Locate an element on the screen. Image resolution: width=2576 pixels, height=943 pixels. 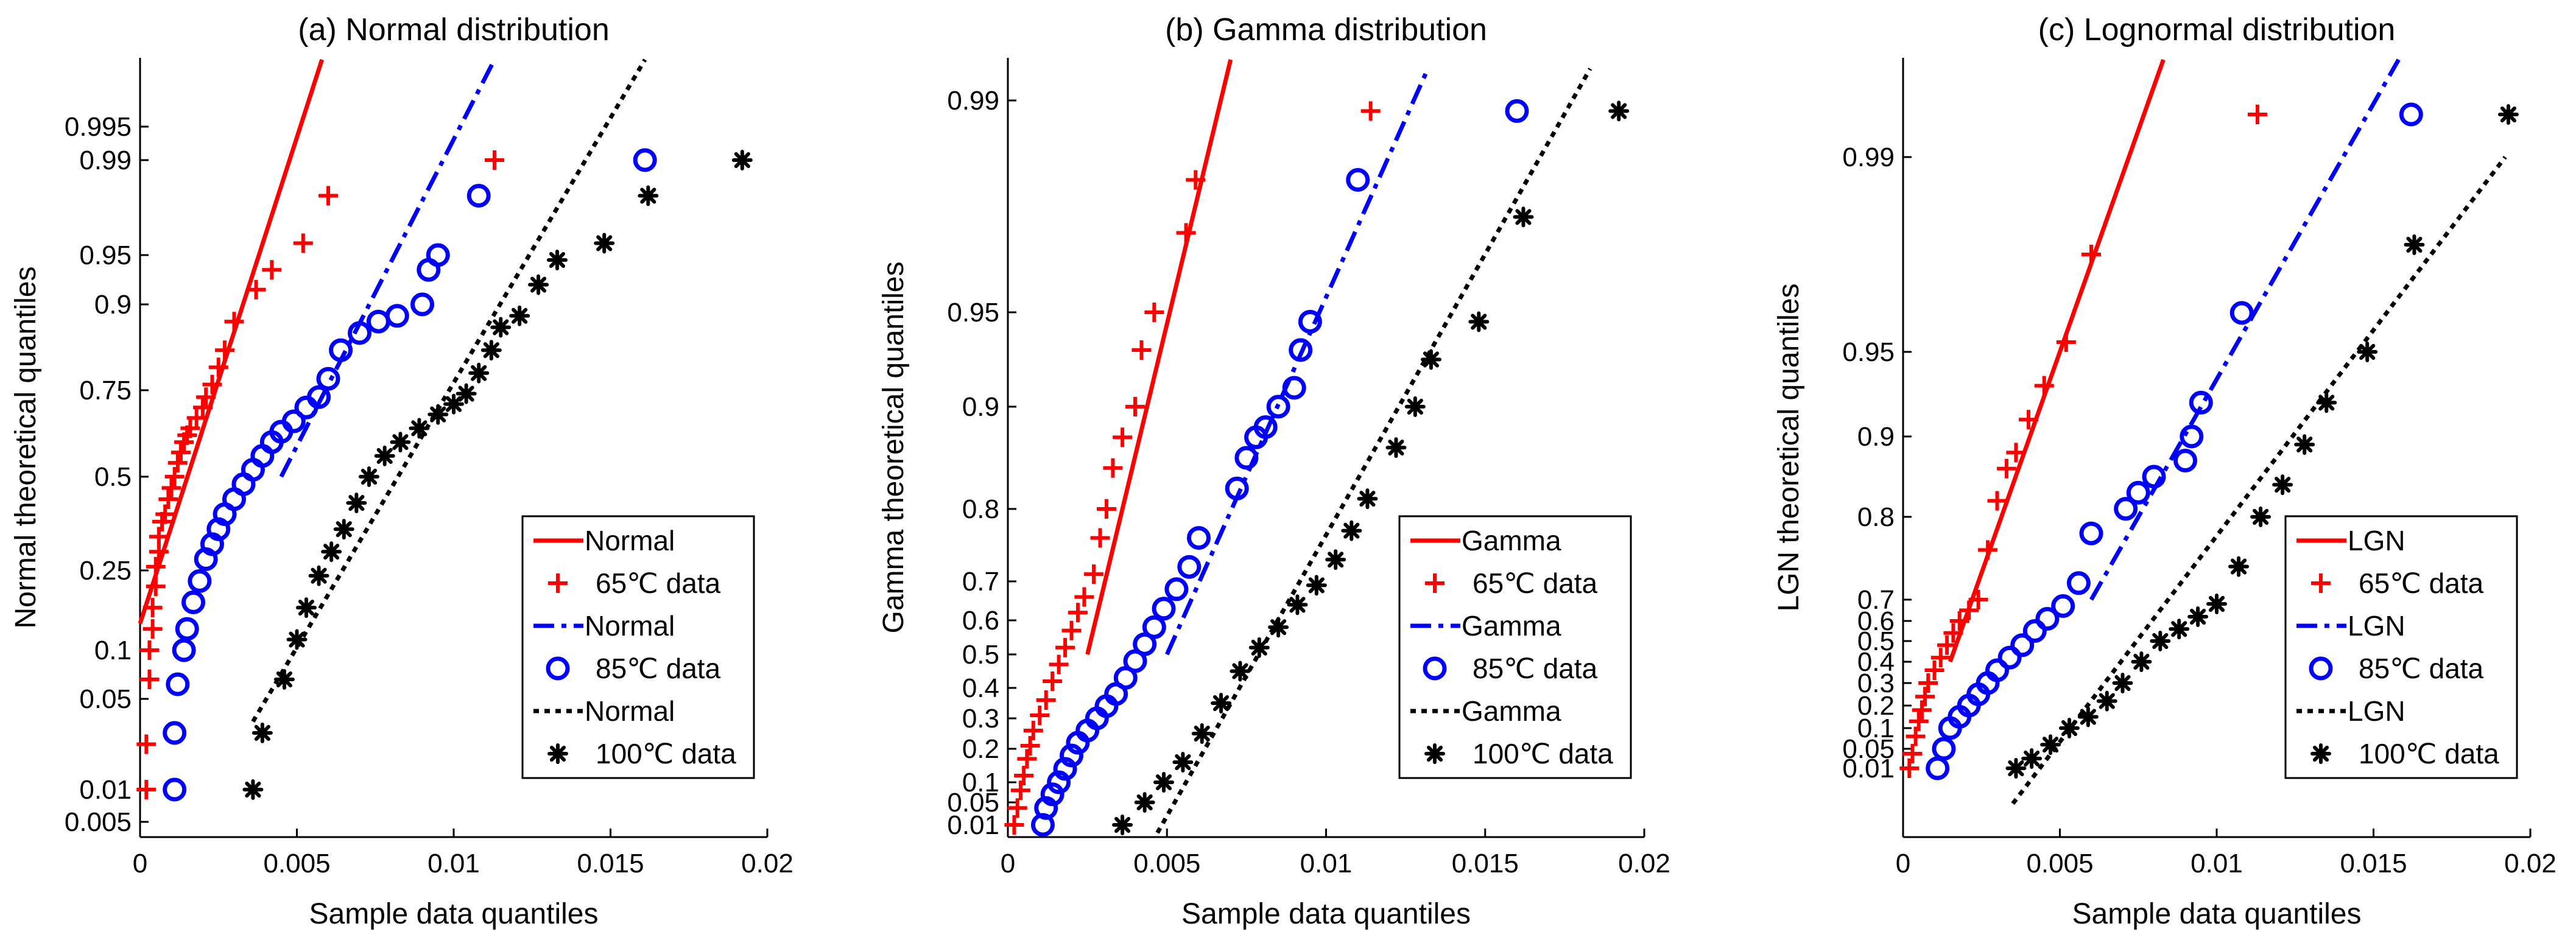
series-5-fit-line is located at coordinates (1373, 451).